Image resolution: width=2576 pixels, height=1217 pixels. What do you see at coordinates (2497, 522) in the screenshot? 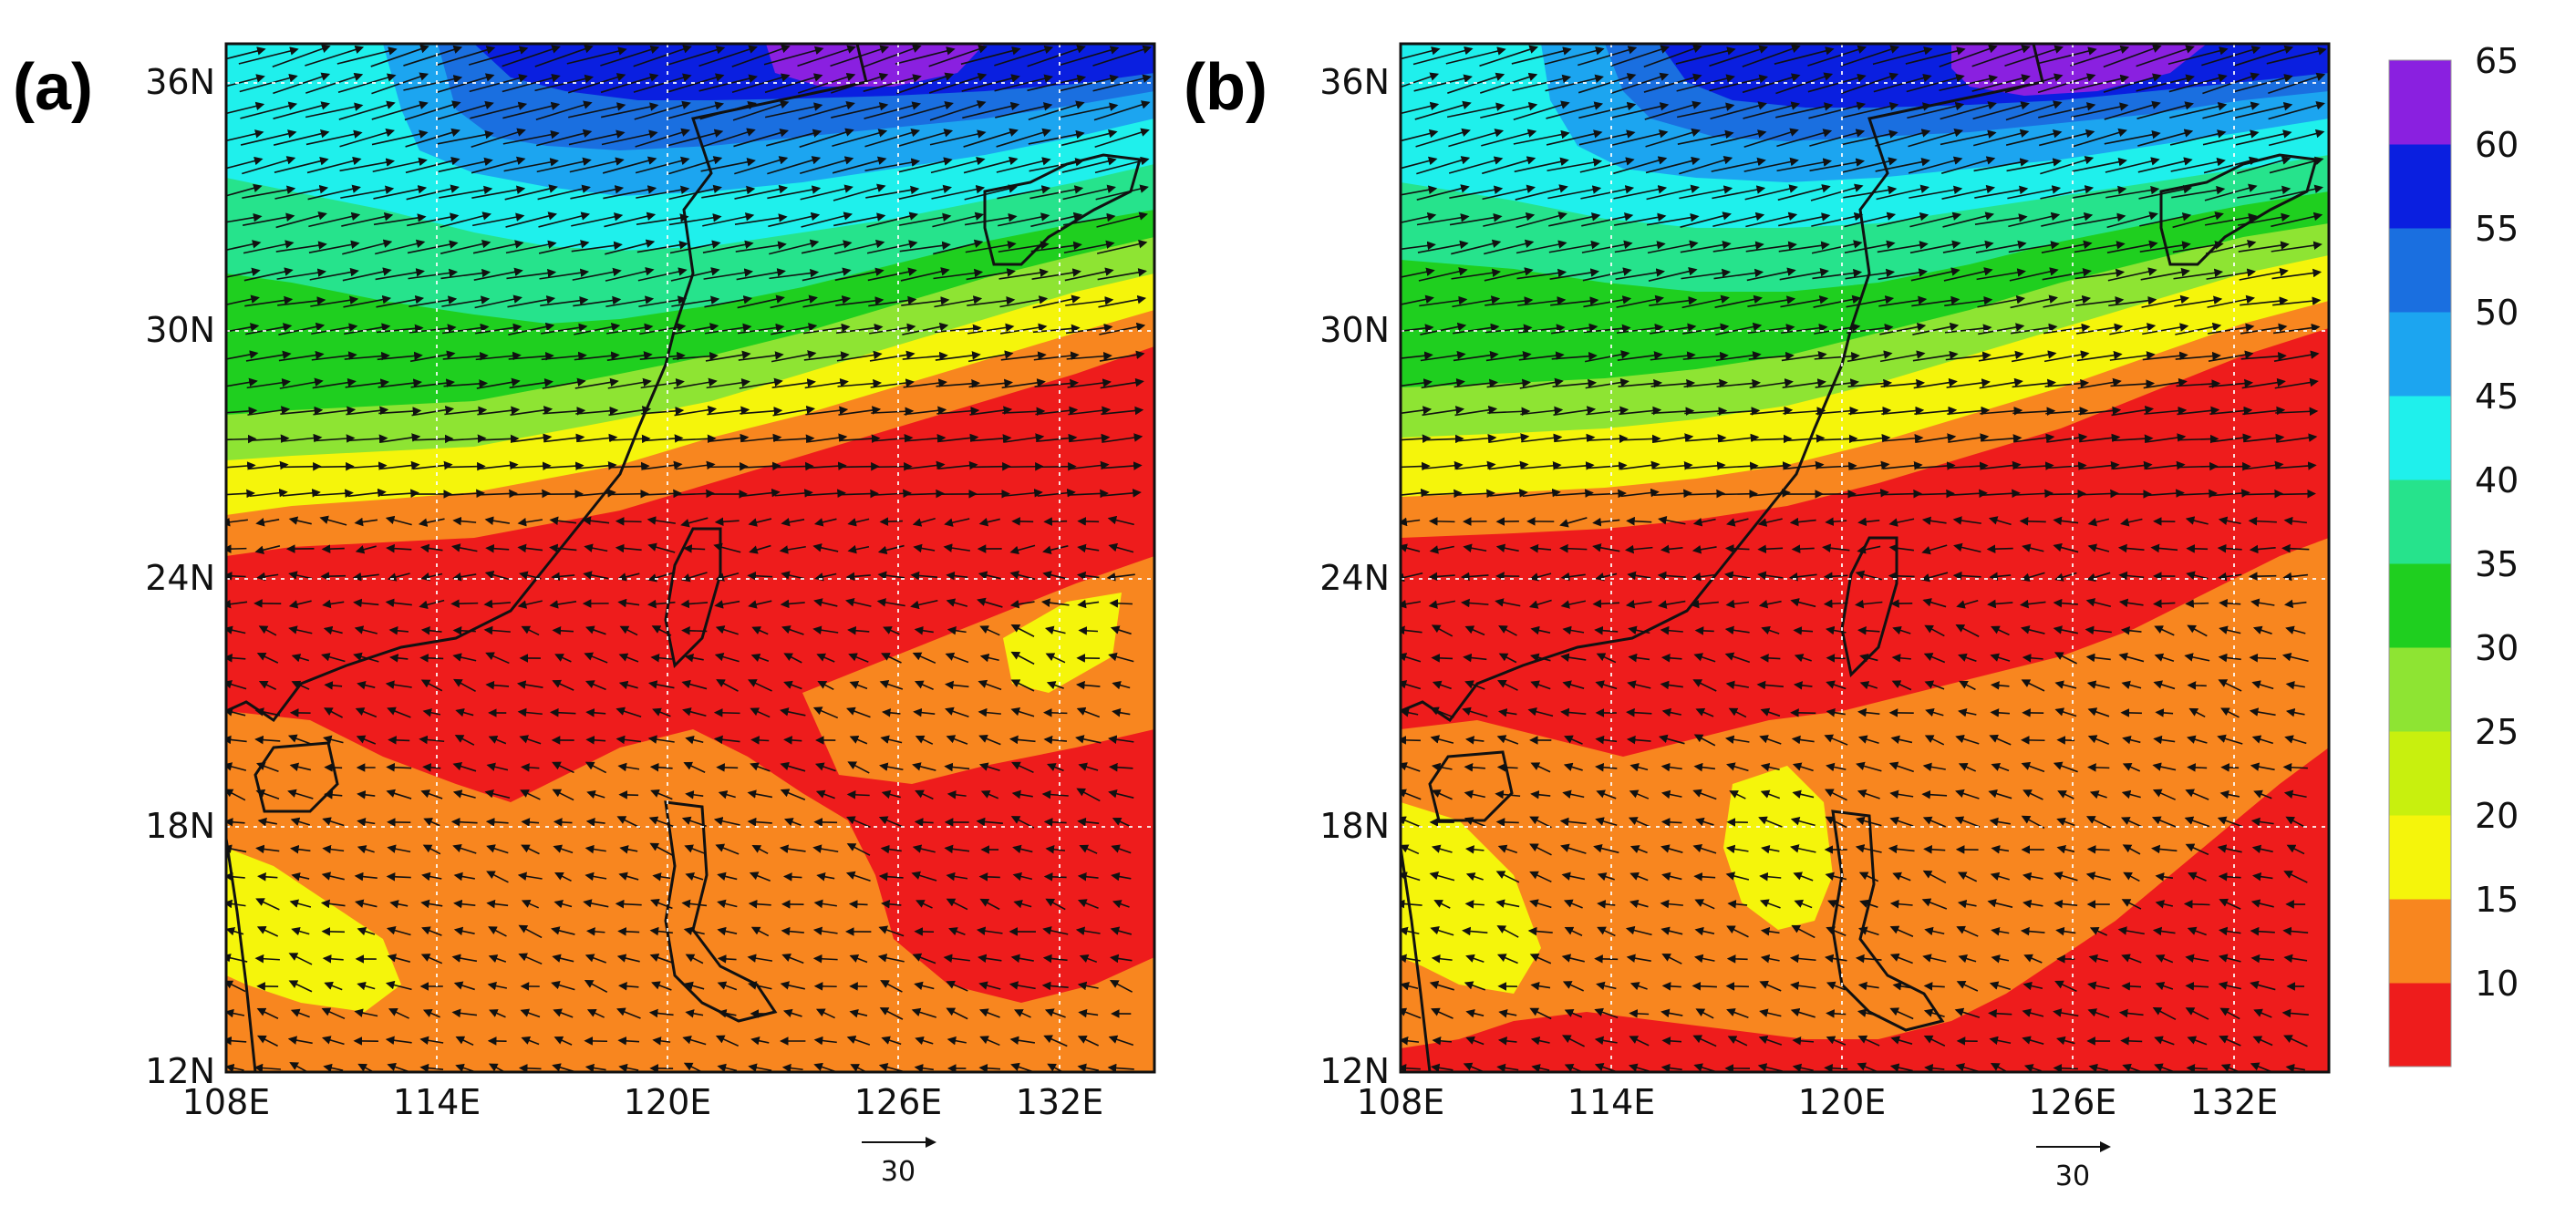
I see `colorbar-labels: 10152025303540455055606570` at bounding box center [2497, 522].